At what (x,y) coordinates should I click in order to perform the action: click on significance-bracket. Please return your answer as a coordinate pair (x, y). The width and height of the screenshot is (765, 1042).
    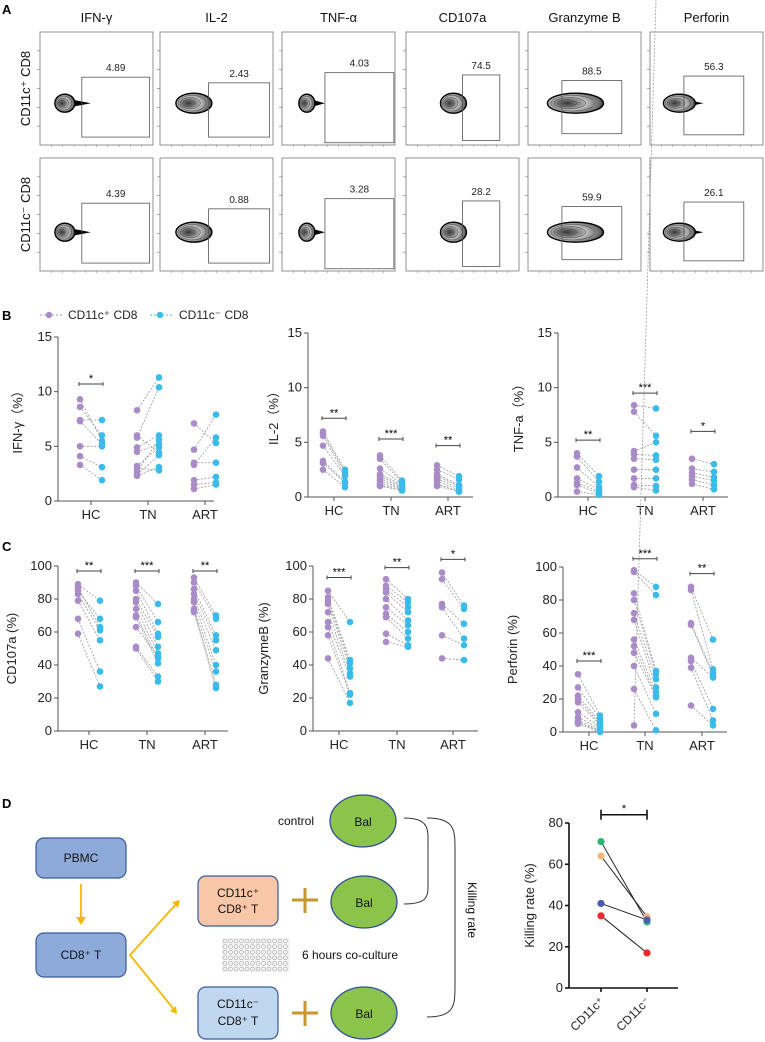
    Looking at the image, I should click on (147, 570).